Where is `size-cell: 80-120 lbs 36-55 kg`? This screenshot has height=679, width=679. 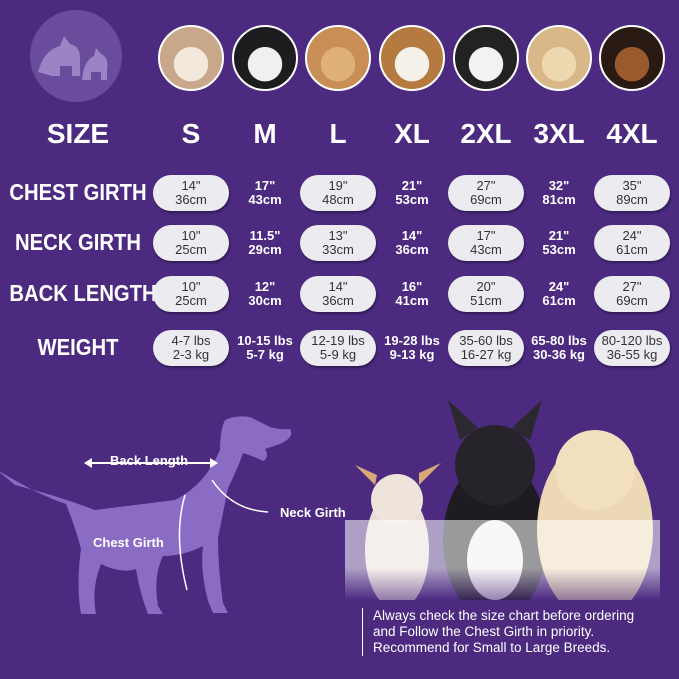 size-cell: 80-120 lbs 36-55 kg is located at coordinates (632, 348).